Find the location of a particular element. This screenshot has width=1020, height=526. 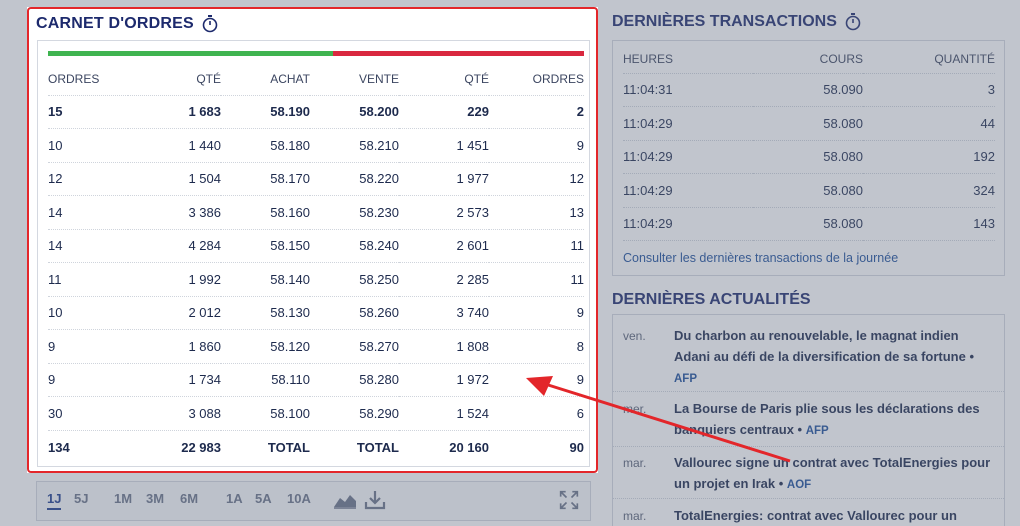

cell: 143 is located at coordinates (929, 224).